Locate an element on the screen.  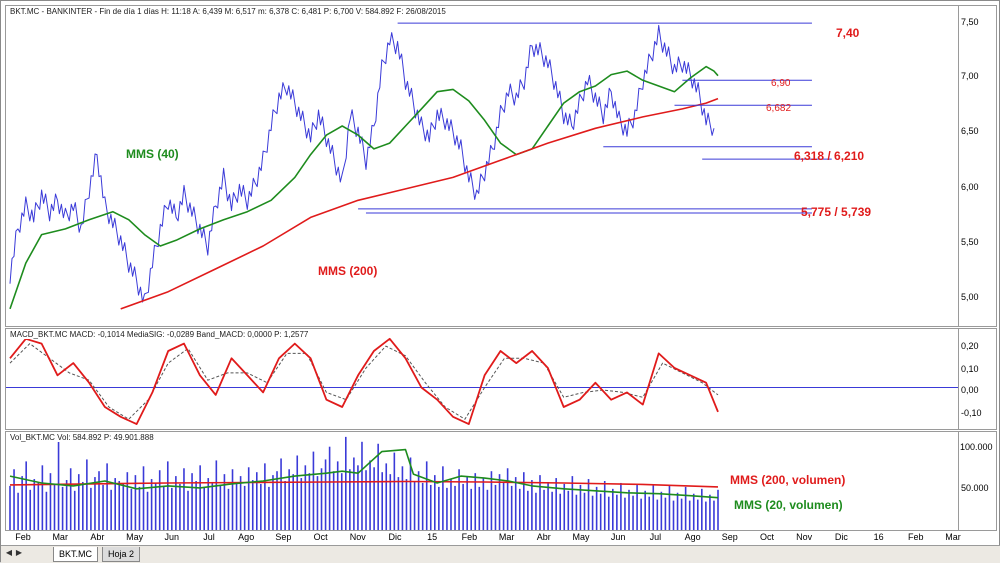
y-tick: -0,10 is located at coordinates (971, 413).